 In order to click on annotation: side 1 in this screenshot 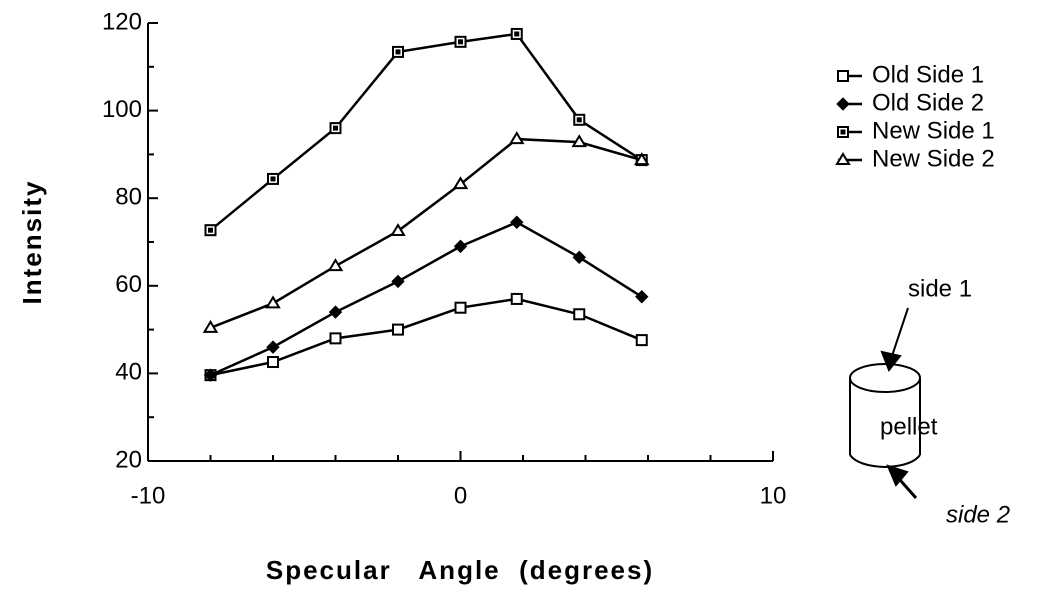, I will do `click(940, 288)`.